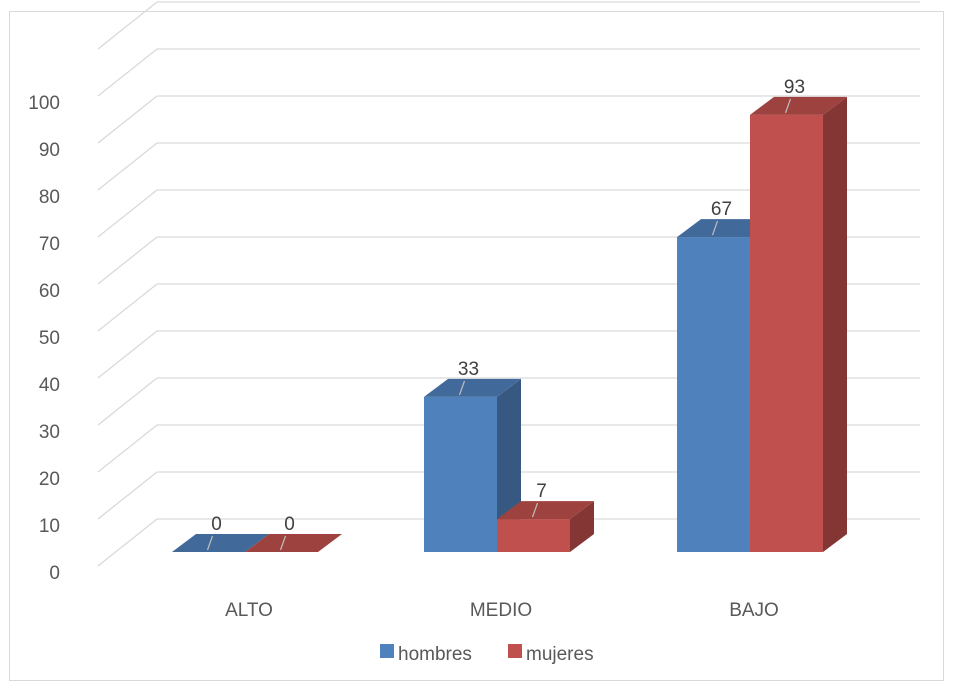  What do you see at coordinates (798, 105) in the screenshot?
I see `bar-top-mujeres-bajo` at bounding box center [798, 105].